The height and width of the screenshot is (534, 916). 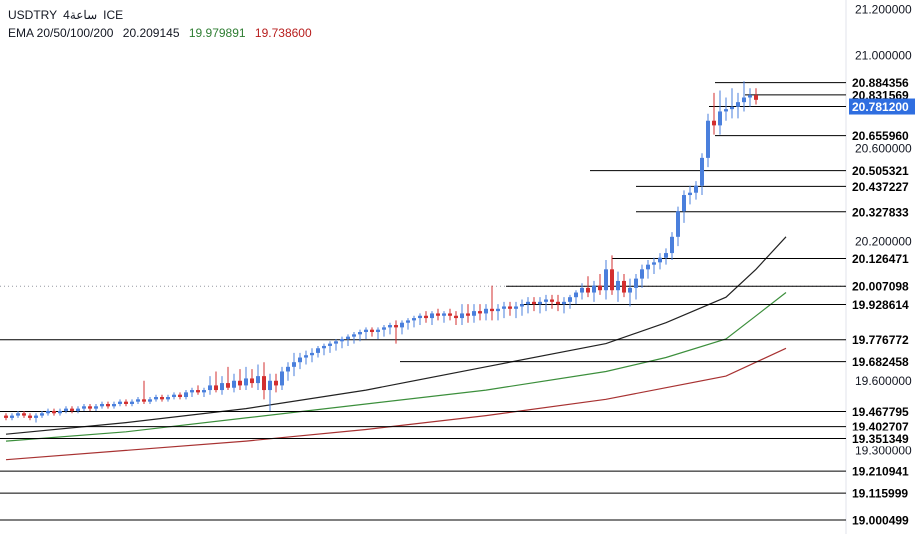 What do you see at coordinates (880, 171) in the screenshot?
I see `level-price-label: 20.505321` at bounding box center [880, 171].